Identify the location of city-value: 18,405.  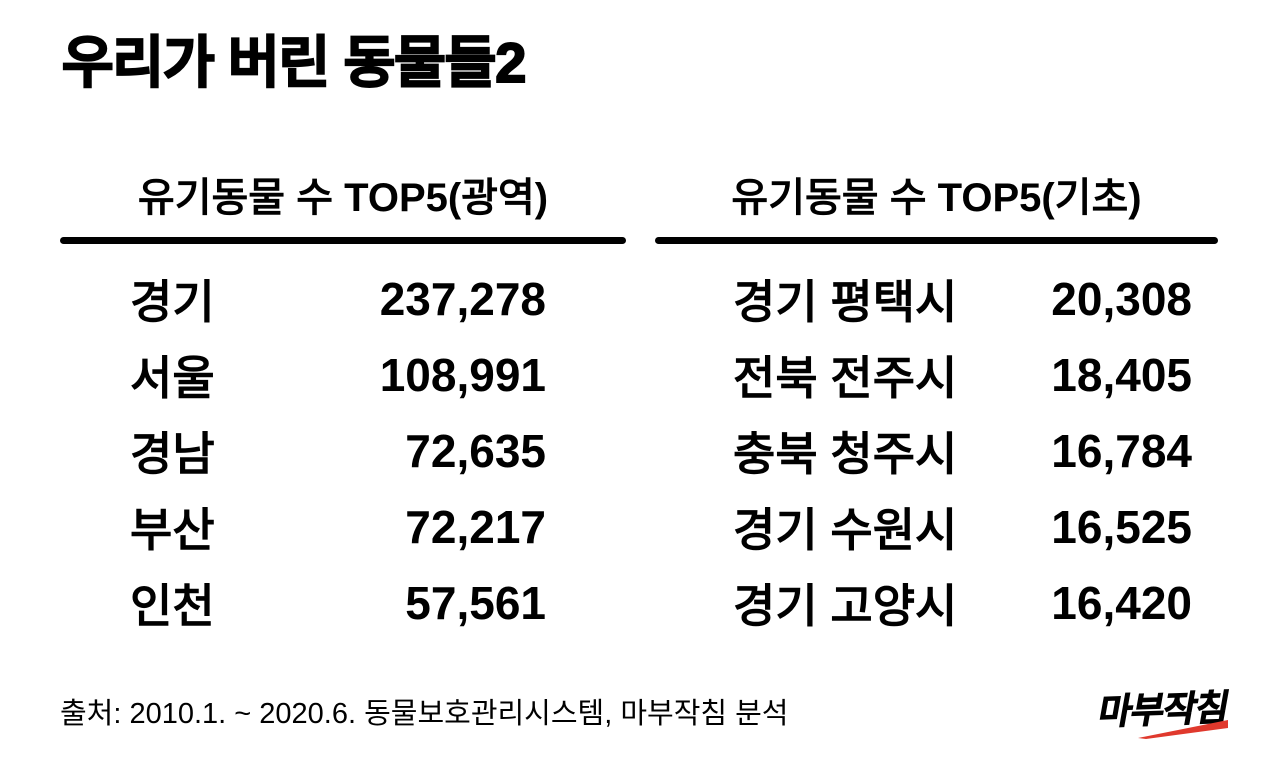
(1121, 375).